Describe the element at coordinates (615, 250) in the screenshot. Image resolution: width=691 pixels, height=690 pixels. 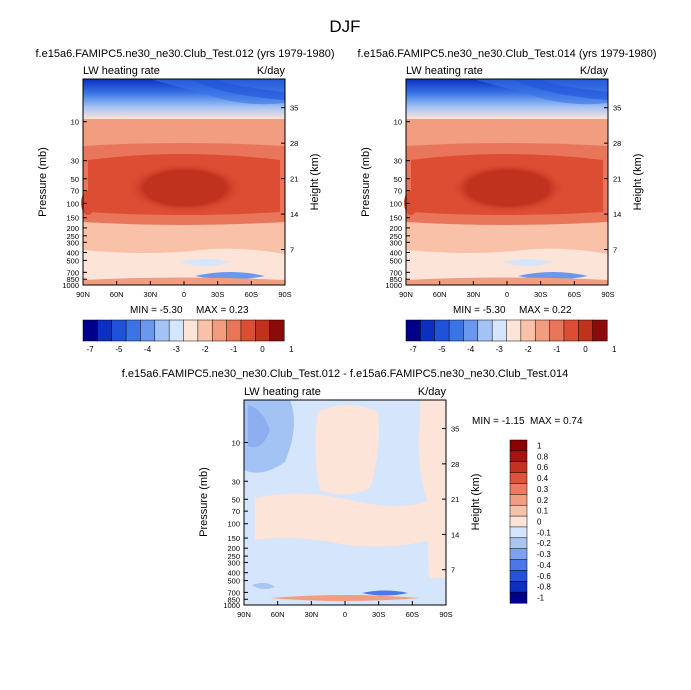
I see `y-right-tick-label: 7` at that location.